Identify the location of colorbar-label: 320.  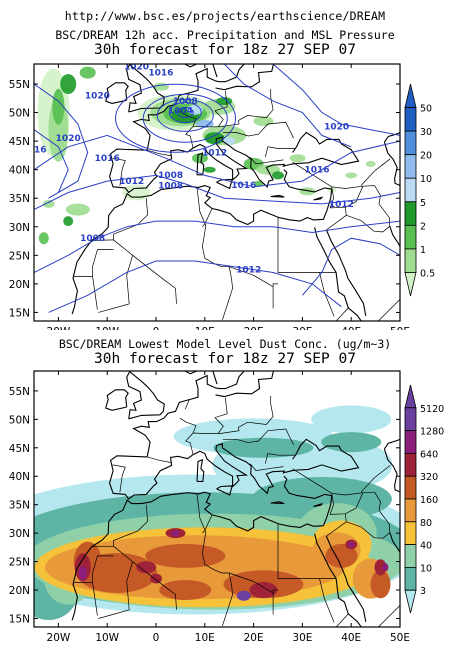
(429, 477).